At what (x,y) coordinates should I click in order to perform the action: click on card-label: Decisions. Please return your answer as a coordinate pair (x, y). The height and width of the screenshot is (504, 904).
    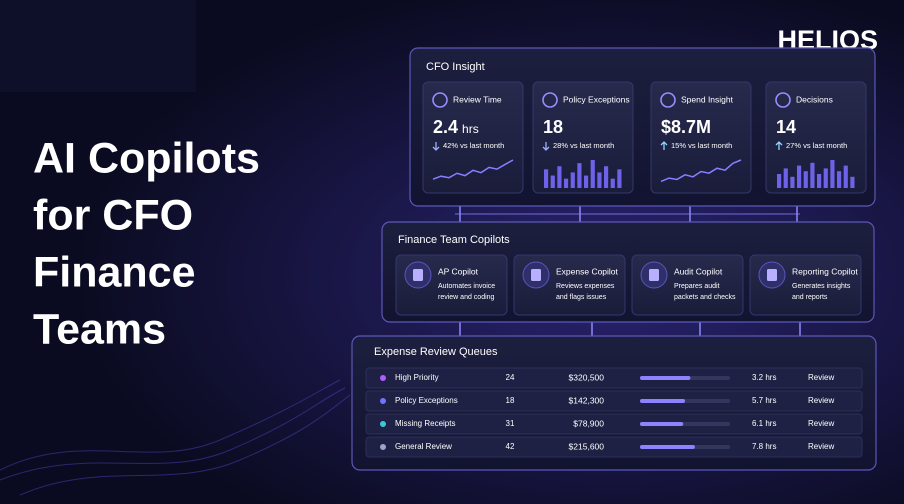
    Looking at the image, I should click on (814, 99).